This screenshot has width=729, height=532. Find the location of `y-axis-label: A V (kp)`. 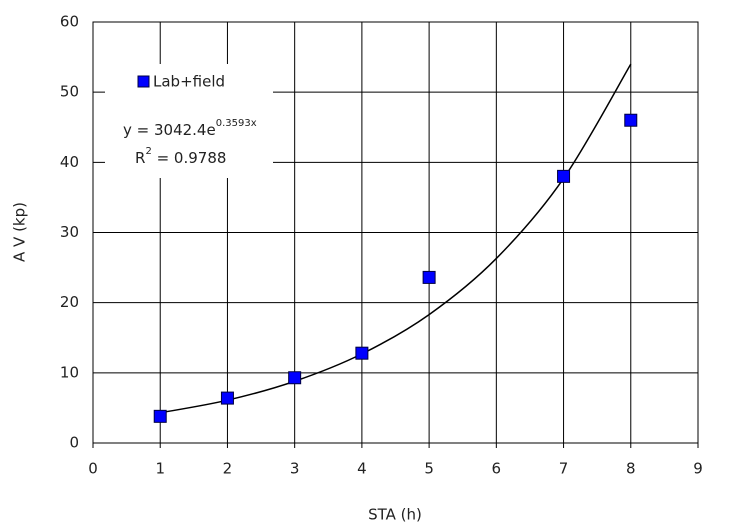

y-axis-label: A V (kp) is located at coordinates (20, 232).